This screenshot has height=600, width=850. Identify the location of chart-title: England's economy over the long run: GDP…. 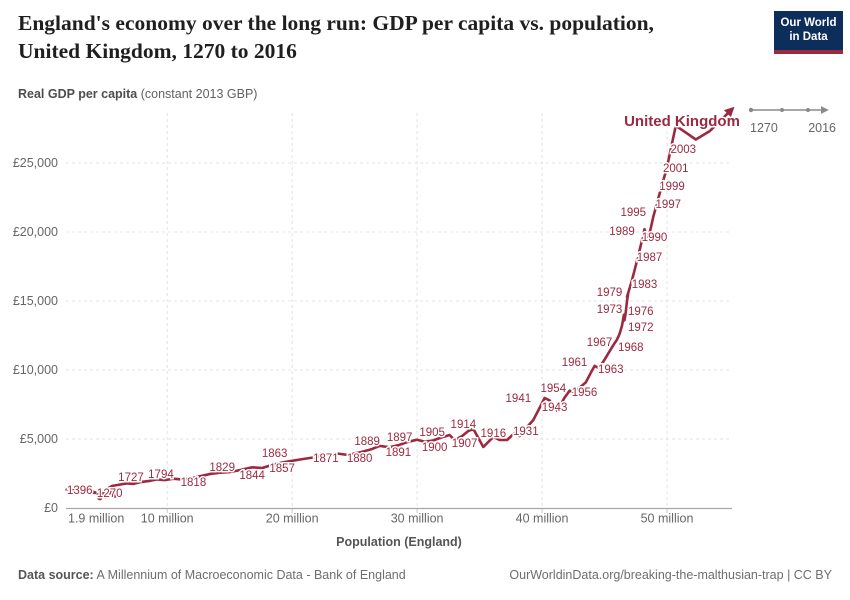
(390, 38).